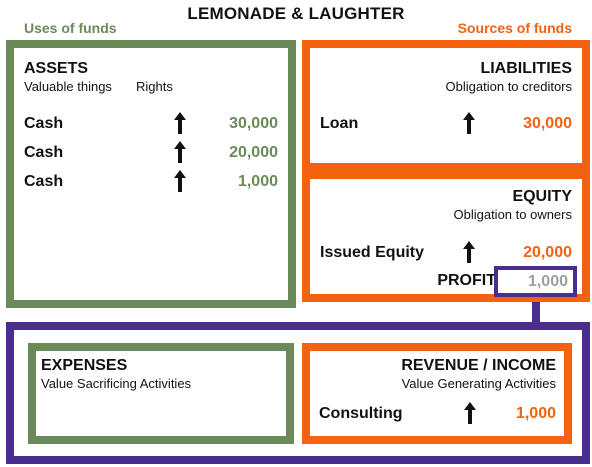  I want to click on equity-subtitle: Obligation to owners, so click(512, 214).